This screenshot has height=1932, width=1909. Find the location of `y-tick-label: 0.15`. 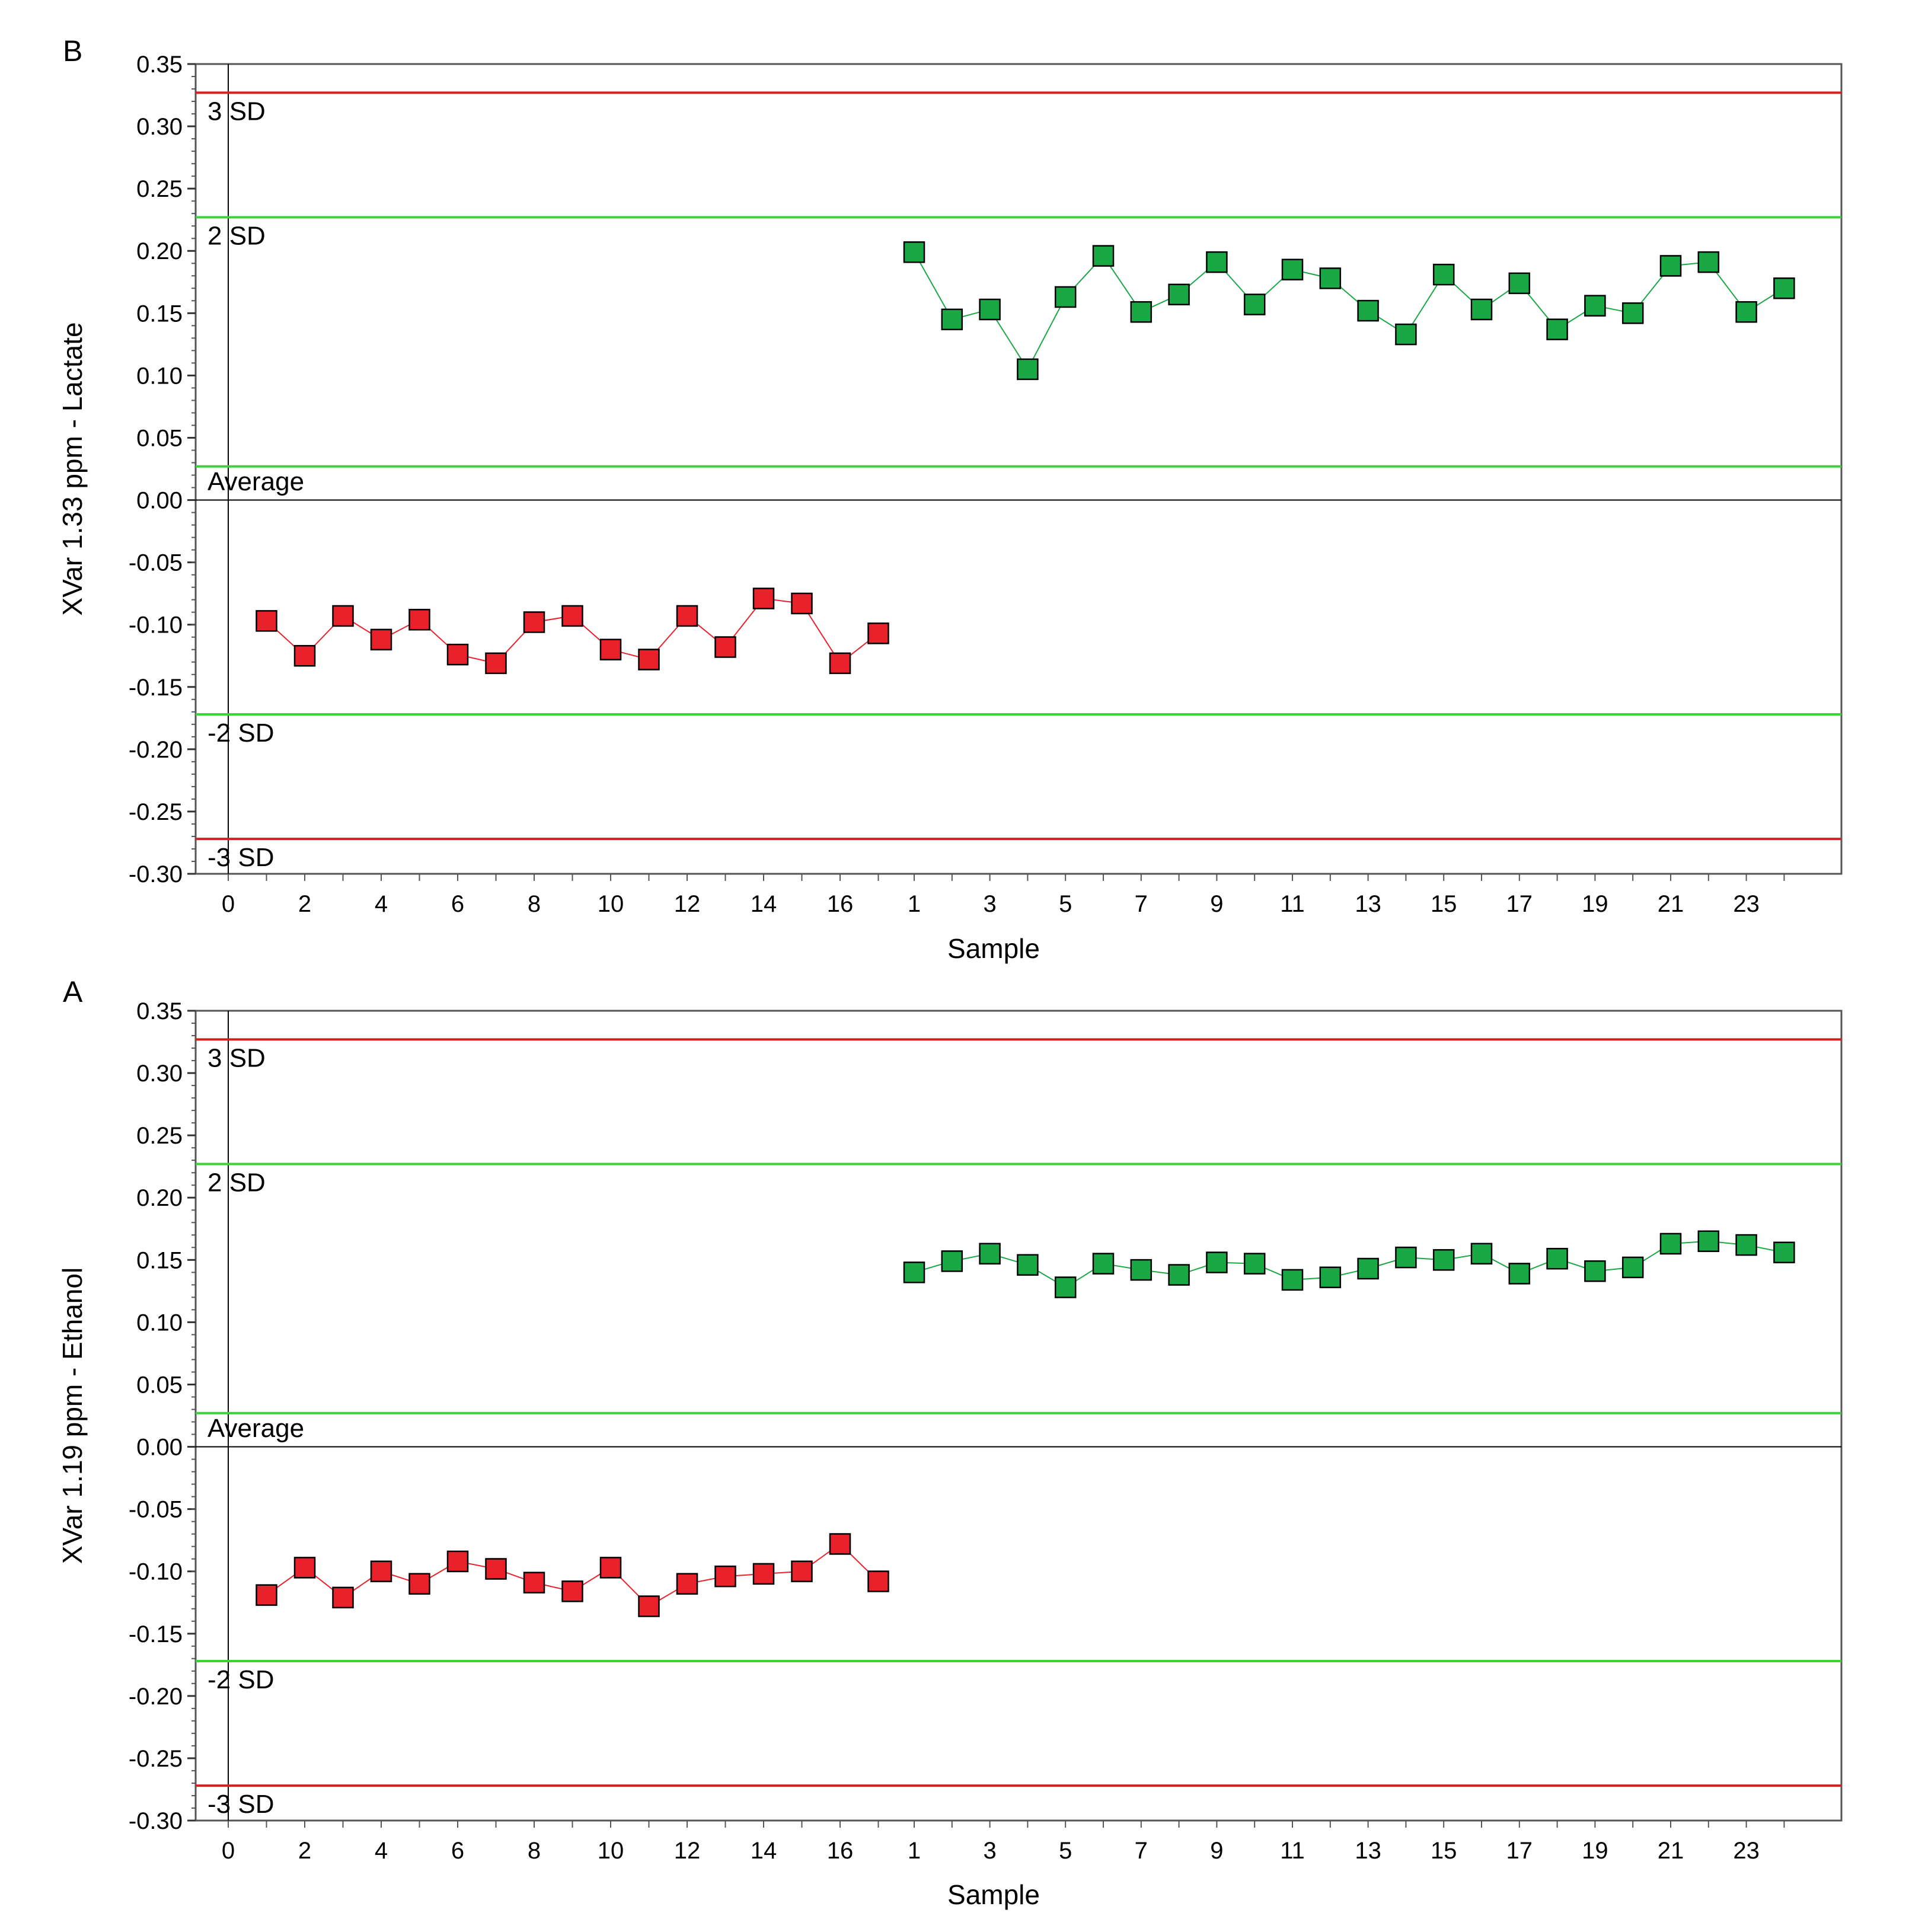

y-tick-label: 0.15 is located at coordinates (159, 314).